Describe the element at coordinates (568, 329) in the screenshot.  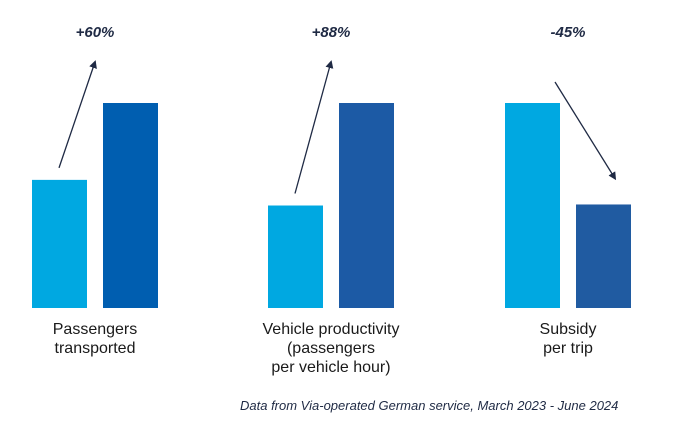
I see `category-label-3-line-1: Subsidy` at that location.